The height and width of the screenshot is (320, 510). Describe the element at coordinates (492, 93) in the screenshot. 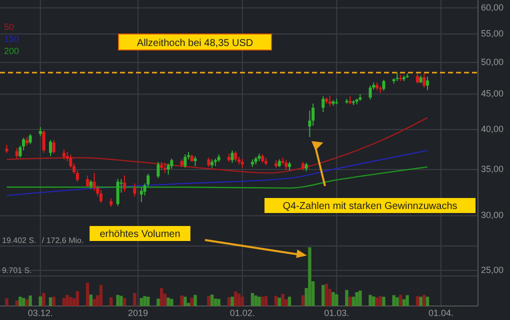

I see `y-tick-label: 45,00` at that location.